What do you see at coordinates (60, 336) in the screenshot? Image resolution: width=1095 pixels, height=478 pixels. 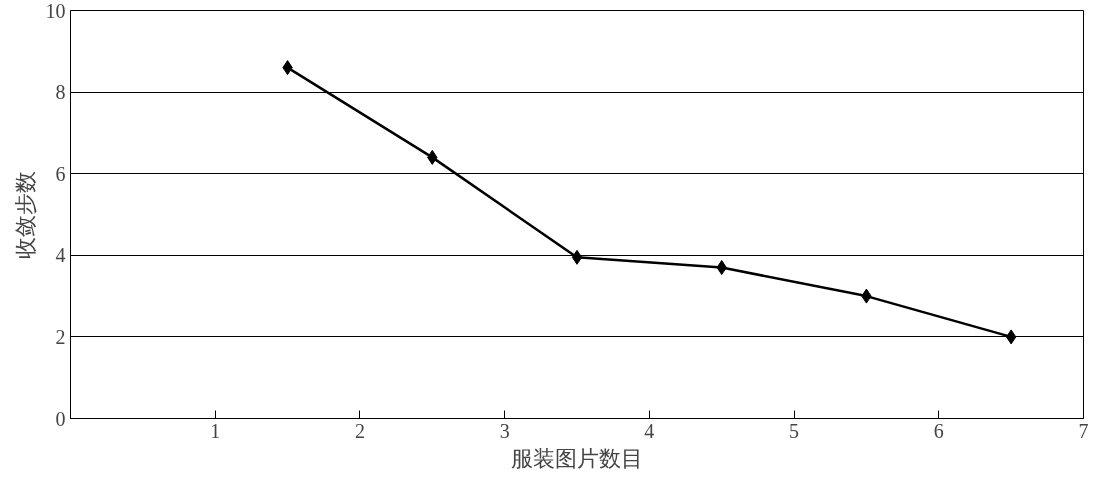 I see `y-tick-label: 2` at bounding box center [60, 336].